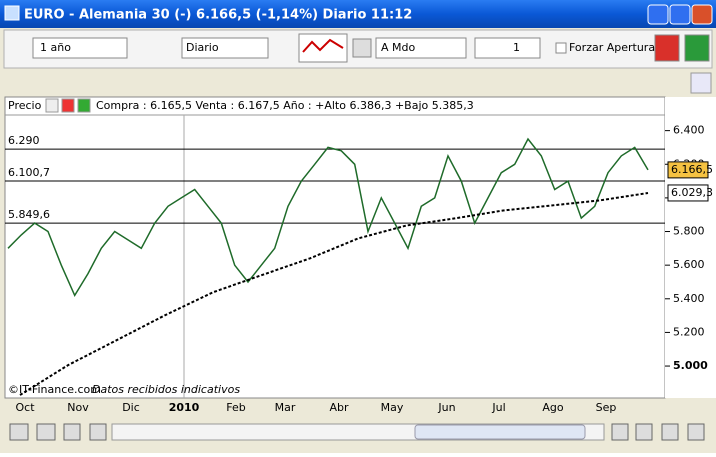  I want to click on y-tick-label: 5.600, so click(689, 264).